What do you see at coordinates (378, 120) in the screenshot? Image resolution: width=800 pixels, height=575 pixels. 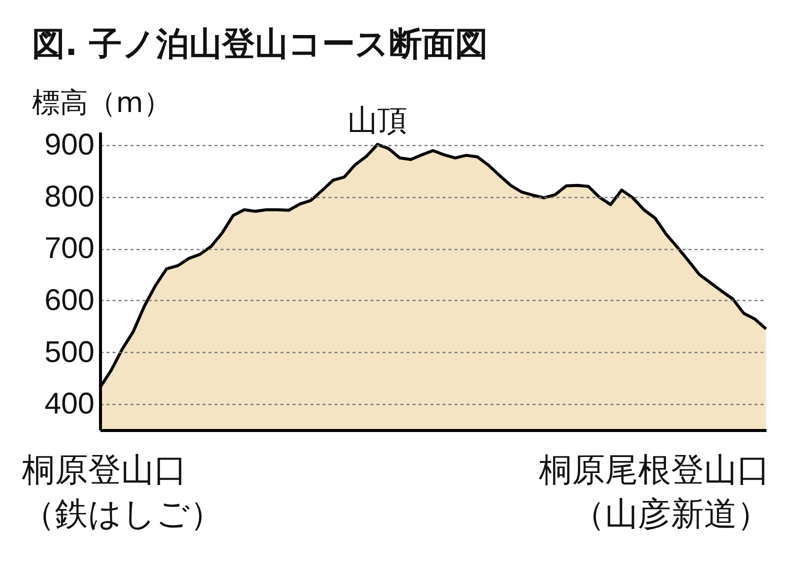 I see `annotation: 山頂` at bounding box center [378, 120].